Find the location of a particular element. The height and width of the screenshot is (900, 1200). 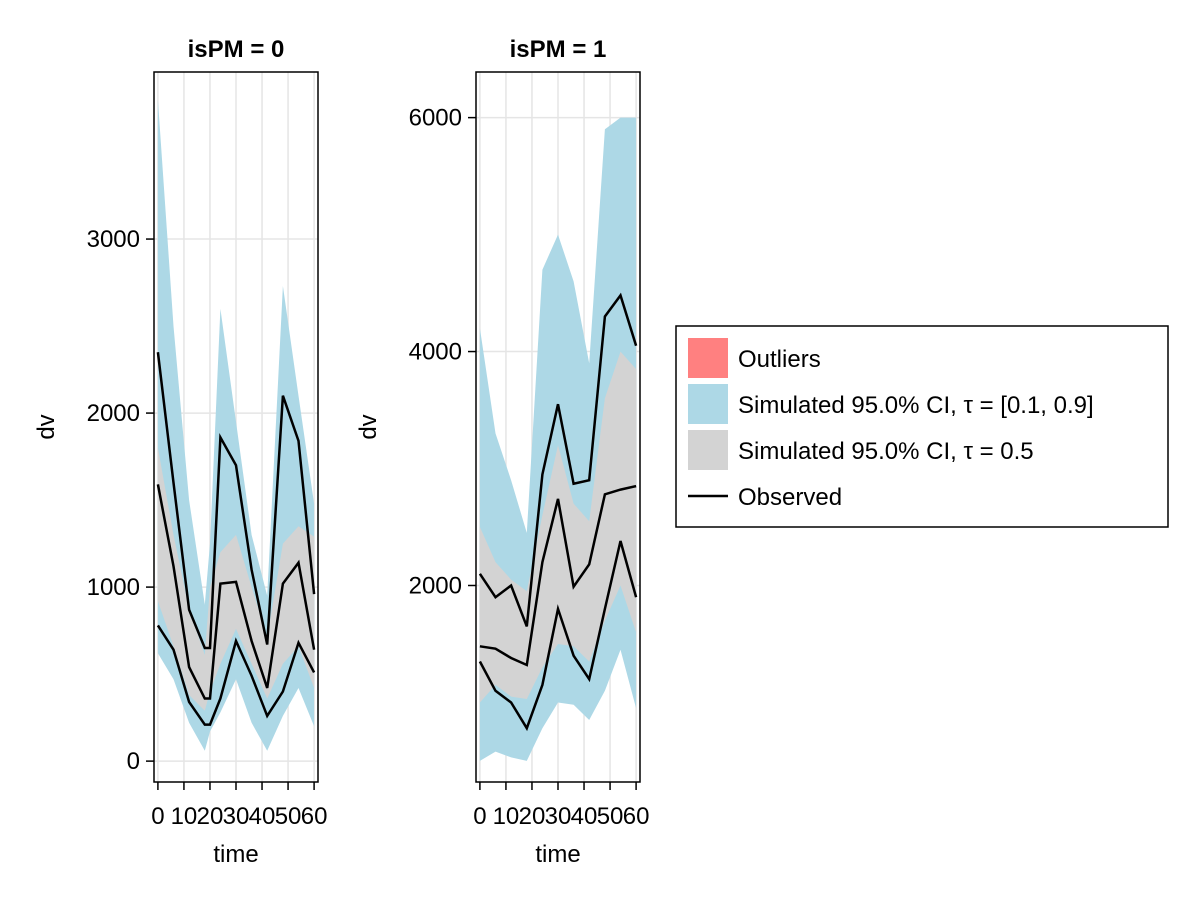

legend-label-observed: Observed is located at coordinates (790, 497).